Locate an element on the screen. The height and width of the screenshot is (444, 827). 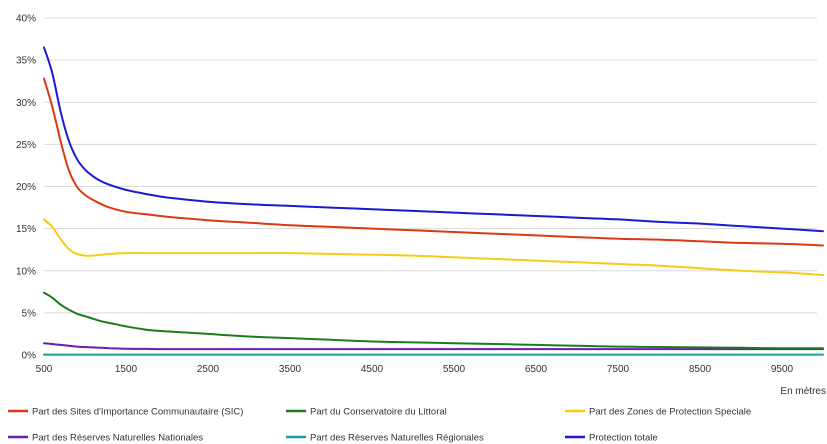
y-tick-label: 0% is located at coordinates (29, 356).